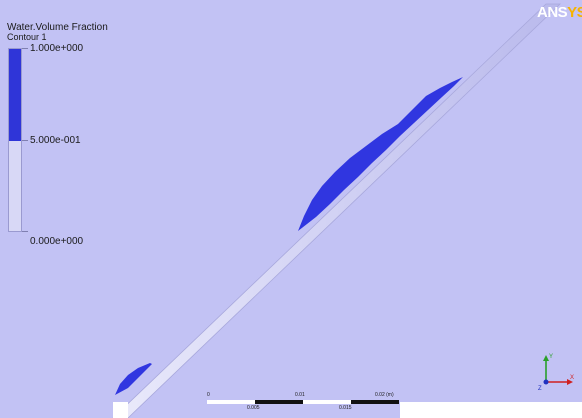  What do you see at coordinates (57, 27) in the screenshot?
I see `legend-title: Water.Volume Fraction` at bounding box center [57, 27].